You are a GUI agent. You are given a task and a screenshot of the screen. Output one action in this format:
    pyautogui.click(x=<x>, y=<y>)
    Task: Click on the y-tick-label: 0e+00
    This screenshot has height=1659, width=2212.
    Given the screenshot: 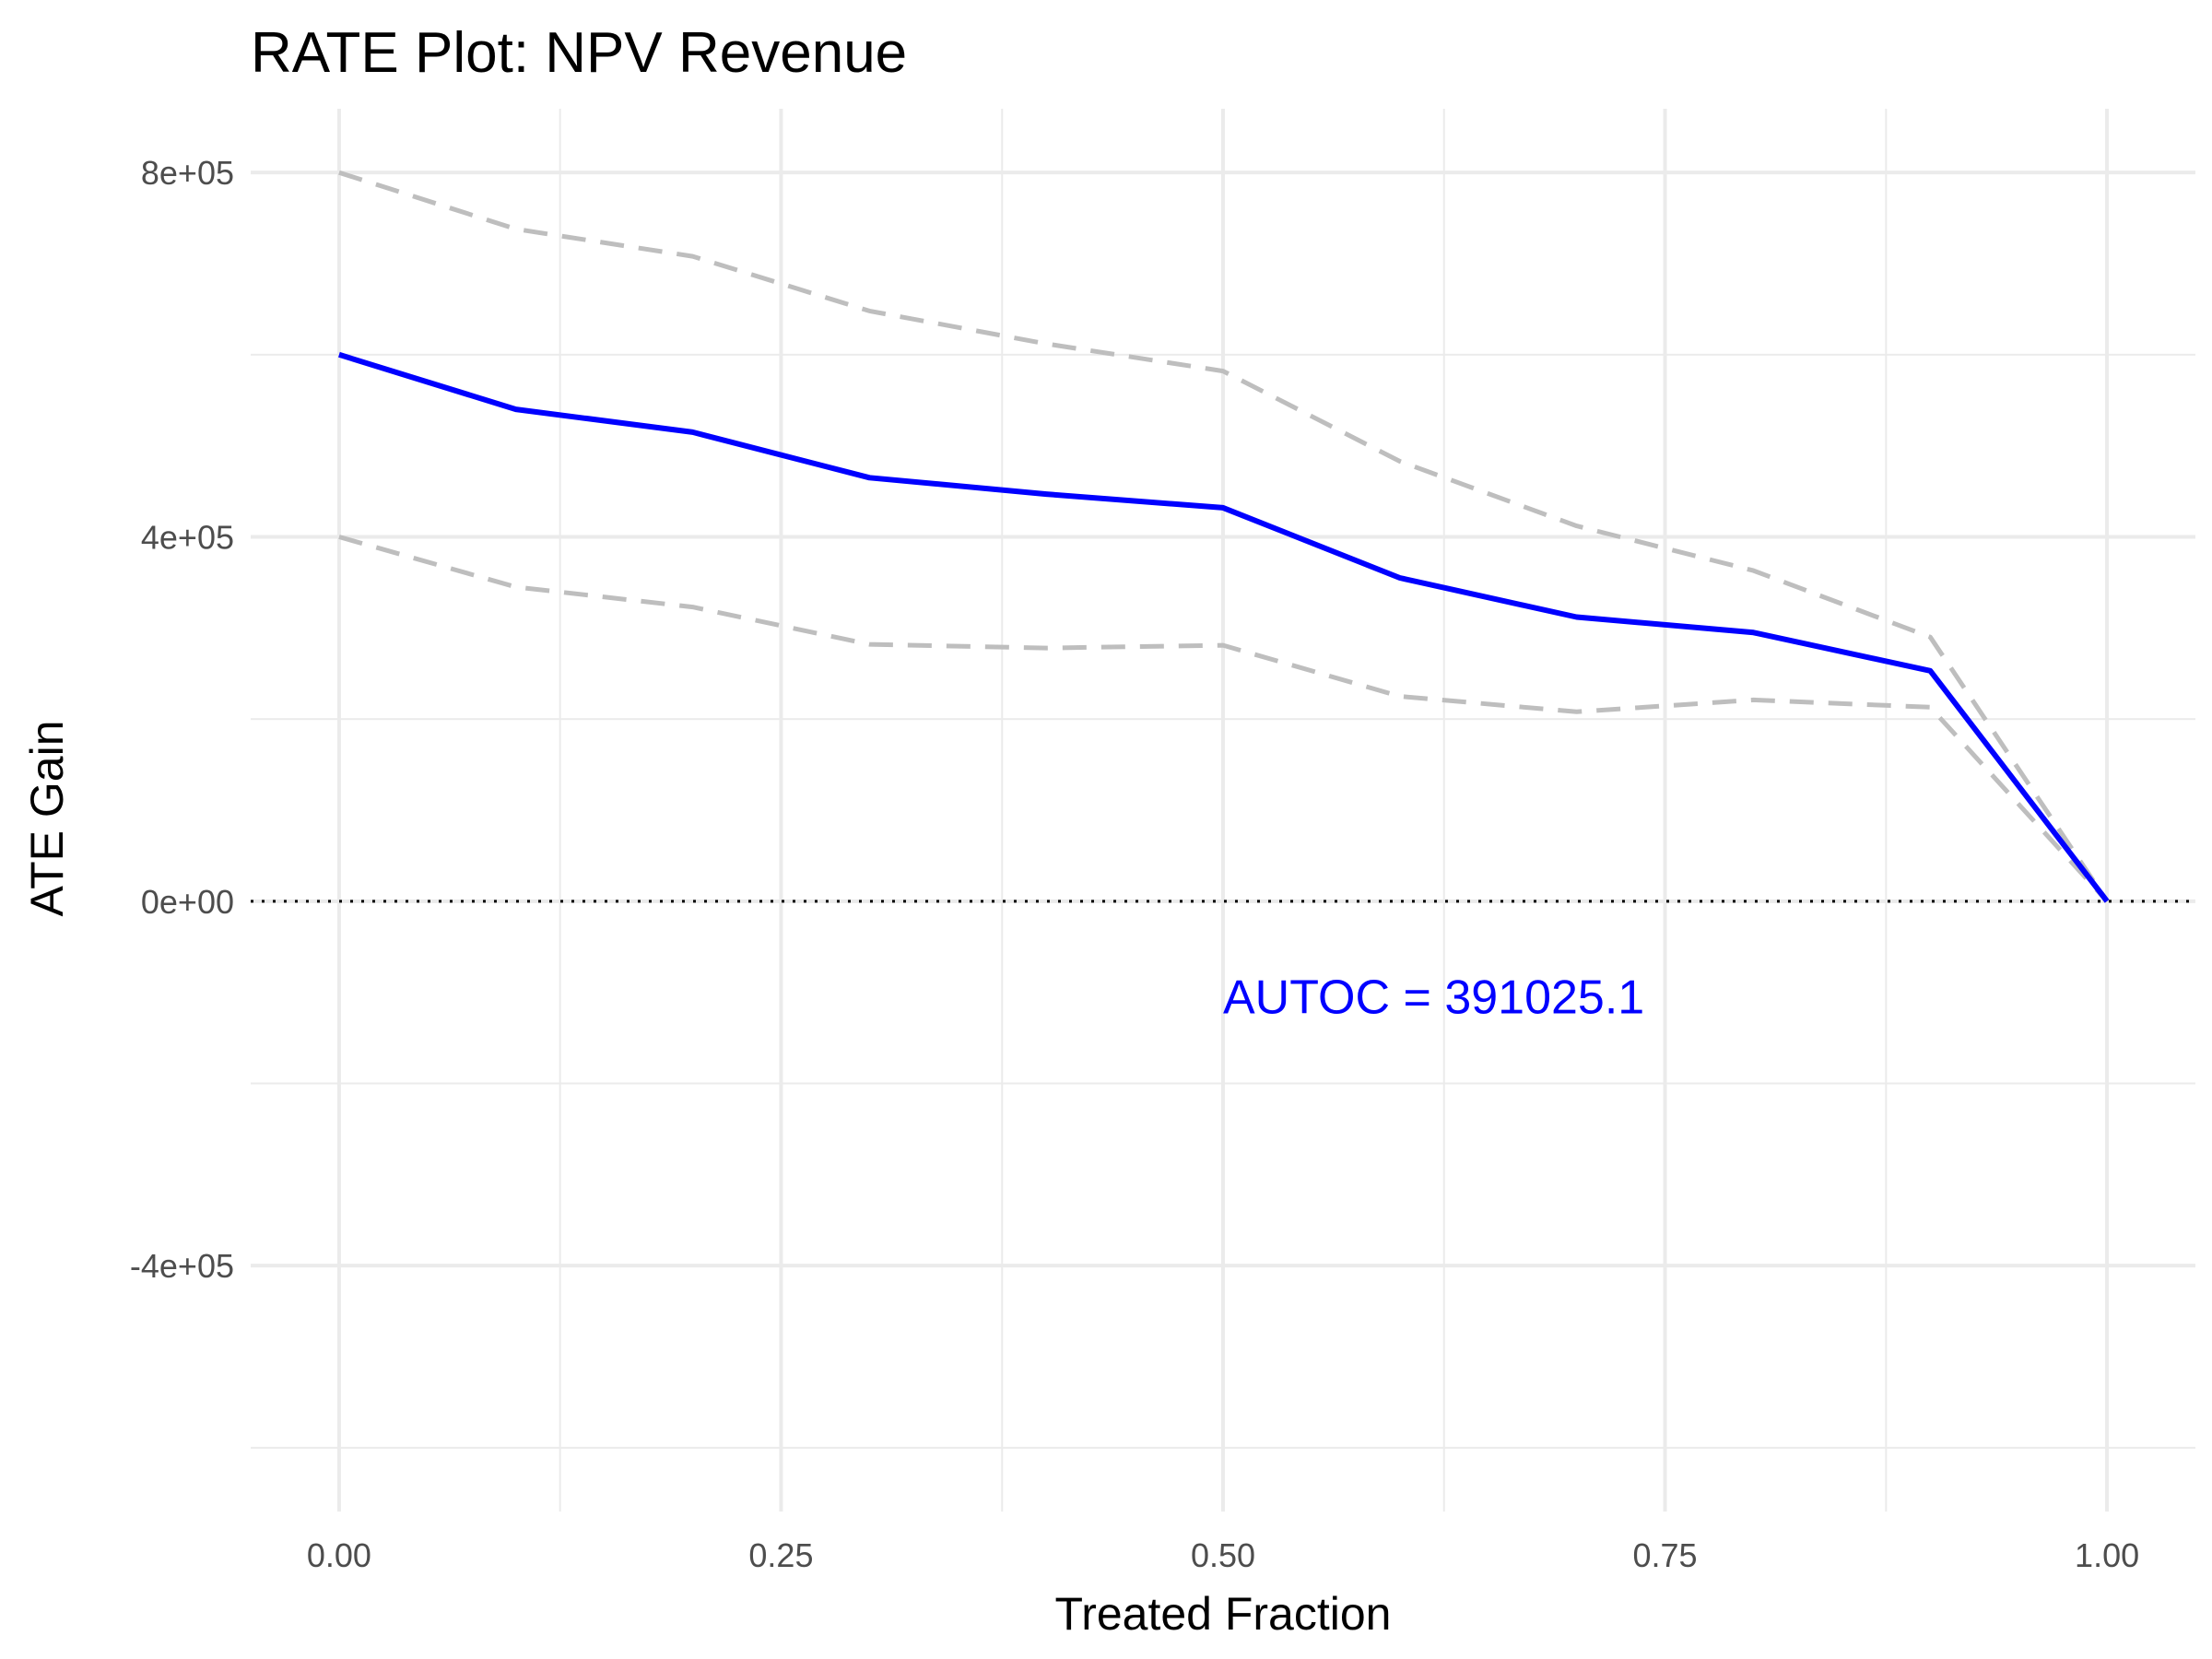 What is the action you would take?
    pyautogui.click(x=187, y=902)
    